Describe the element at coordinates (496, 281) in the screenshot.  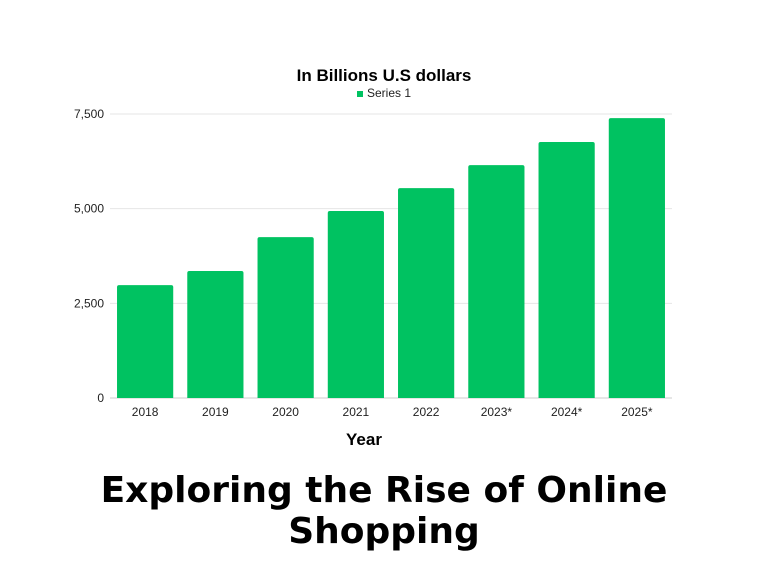
I see `bar-2023-projected` at that location.